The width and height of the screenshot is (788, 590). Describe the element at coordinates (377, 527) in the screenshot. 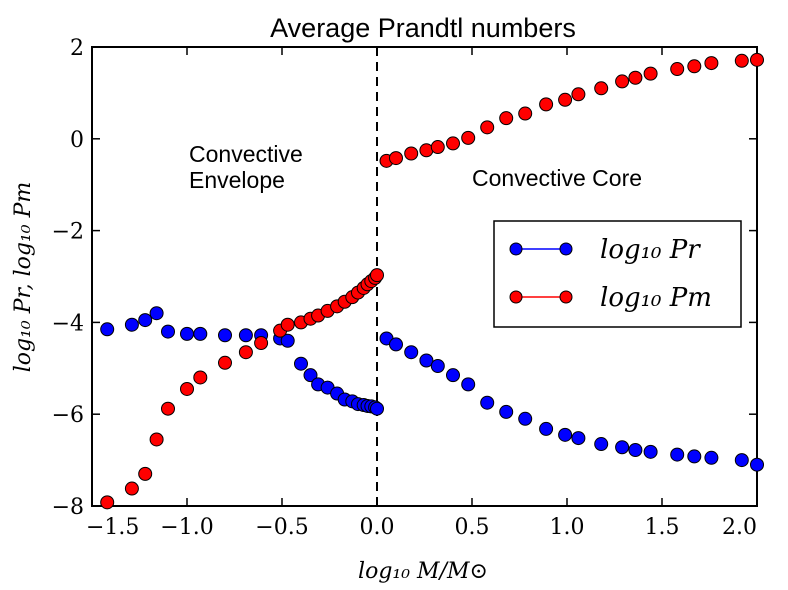

I see `x-tick-label: 0.0` at that location.